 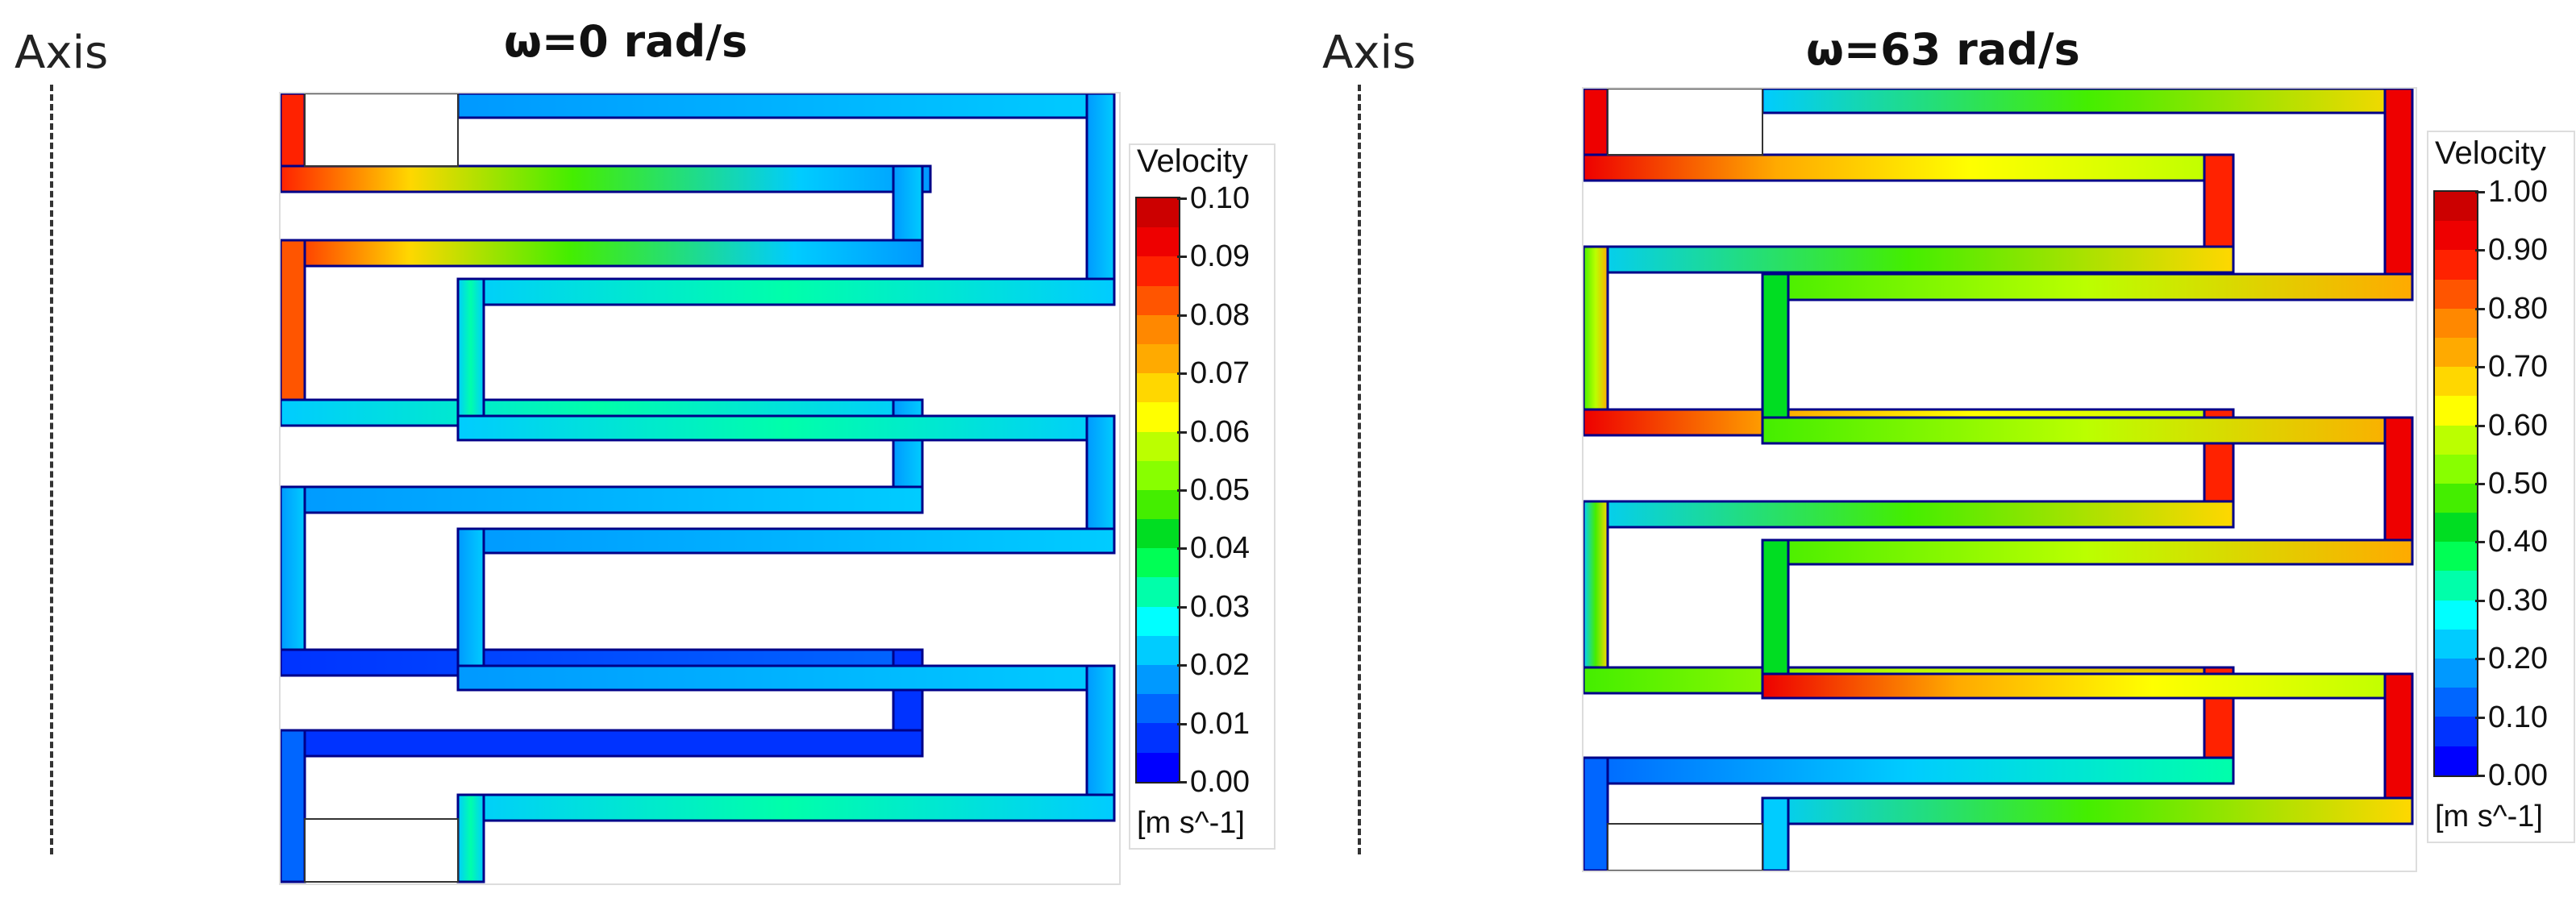 What do you see at coordinates (1220, 548) in the screenshot?
I see `legend-tick-label: 0.04` at bounding box center [1220, 548].